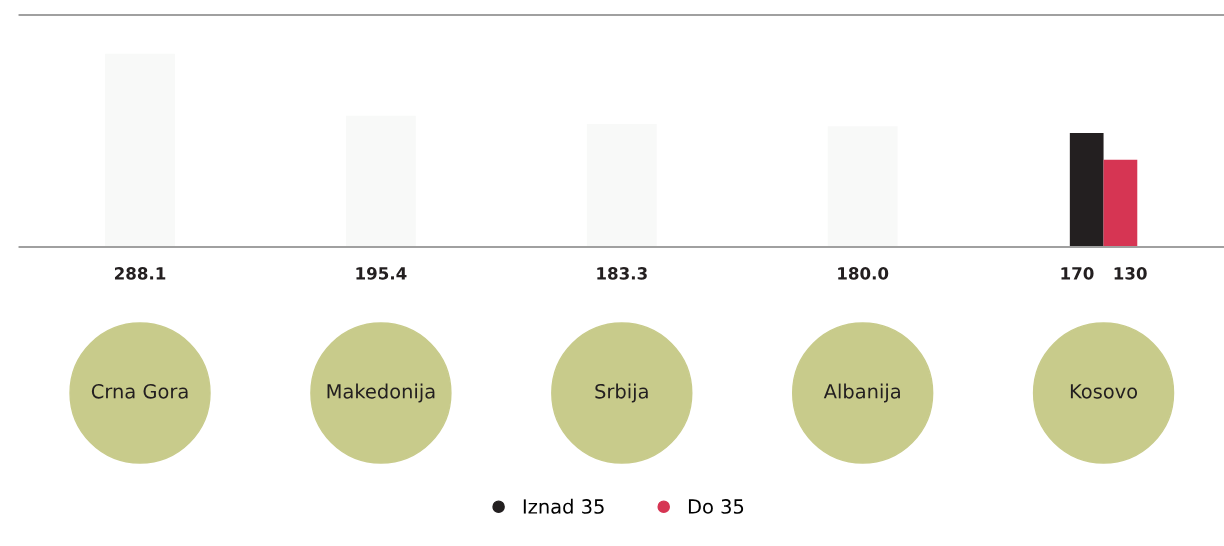 The height and width of the screenshot is (546, 1224). I want to click on data-label: 195.4, so click(381, 273).